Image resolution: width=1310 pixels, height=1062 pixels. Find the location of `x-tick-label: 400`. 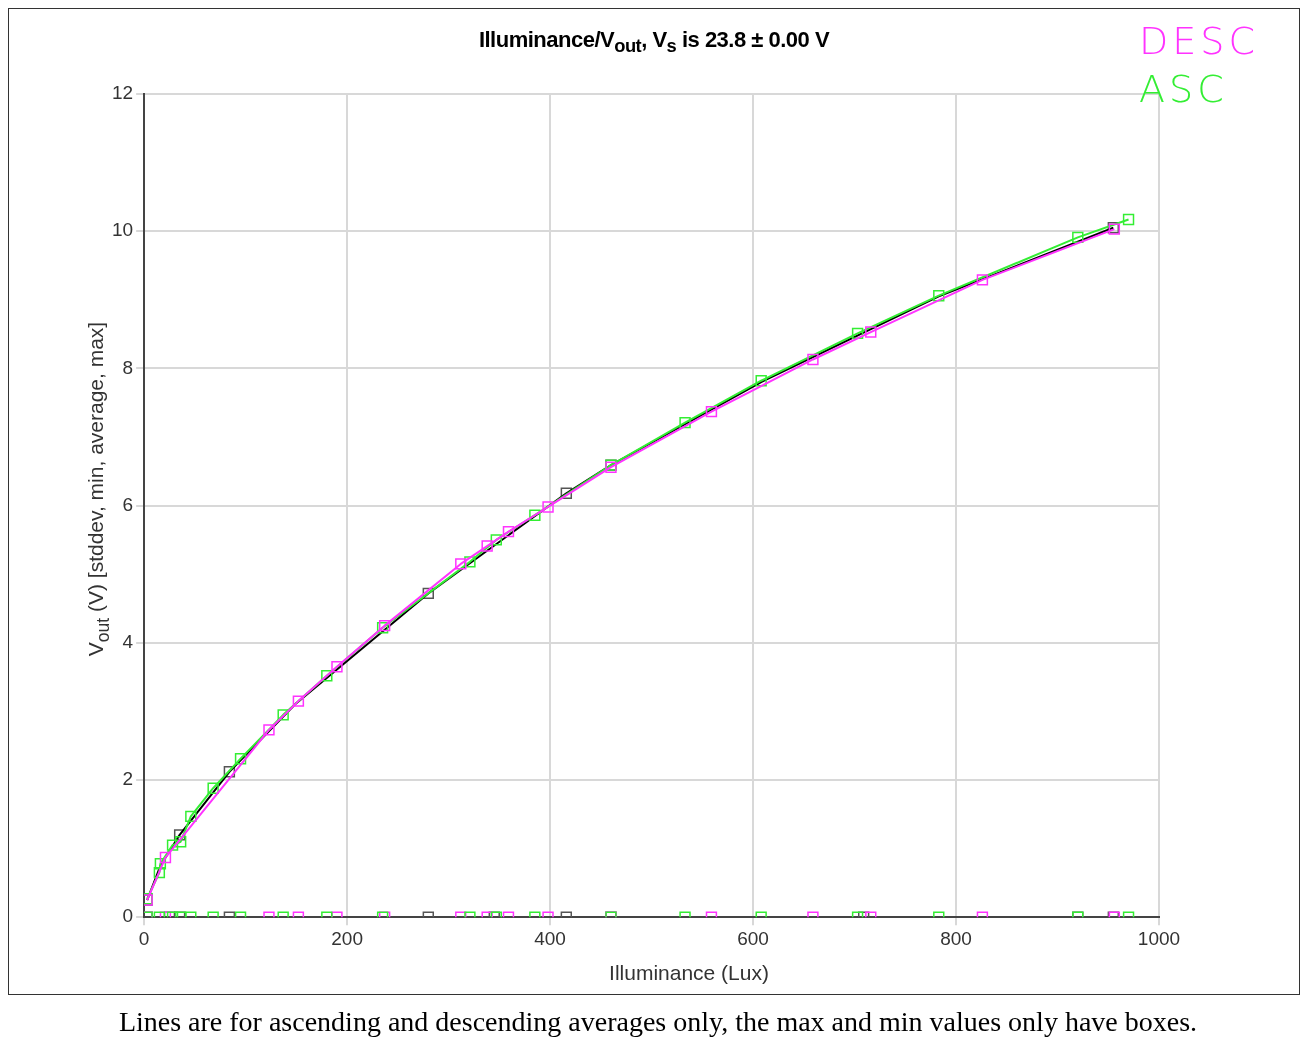

x-tick-label: 400 is located at coordinates (550, 938).